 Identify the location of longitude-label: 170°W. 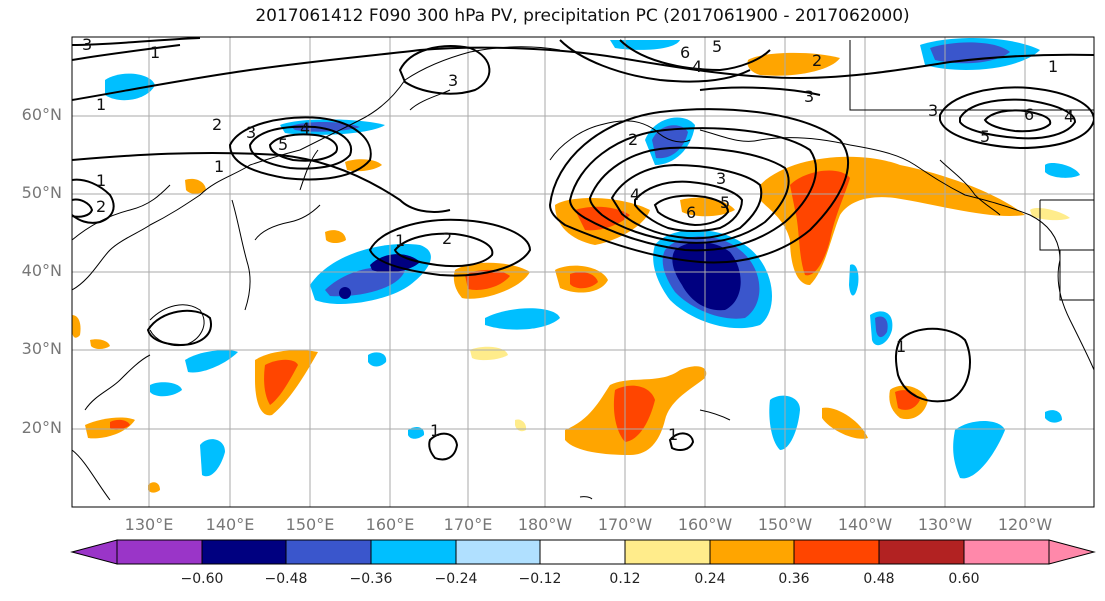
(625, 524).